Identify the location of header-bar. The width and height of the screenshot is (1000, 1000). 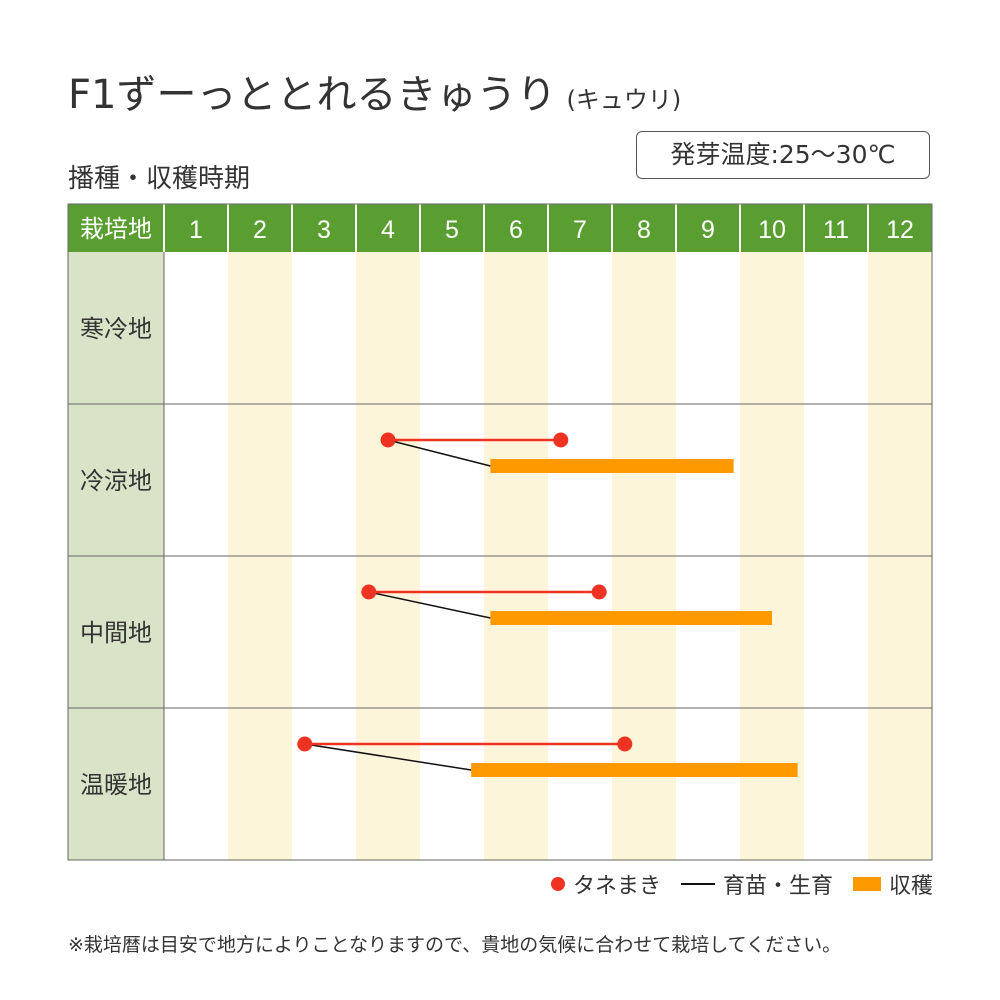
(500, 228).